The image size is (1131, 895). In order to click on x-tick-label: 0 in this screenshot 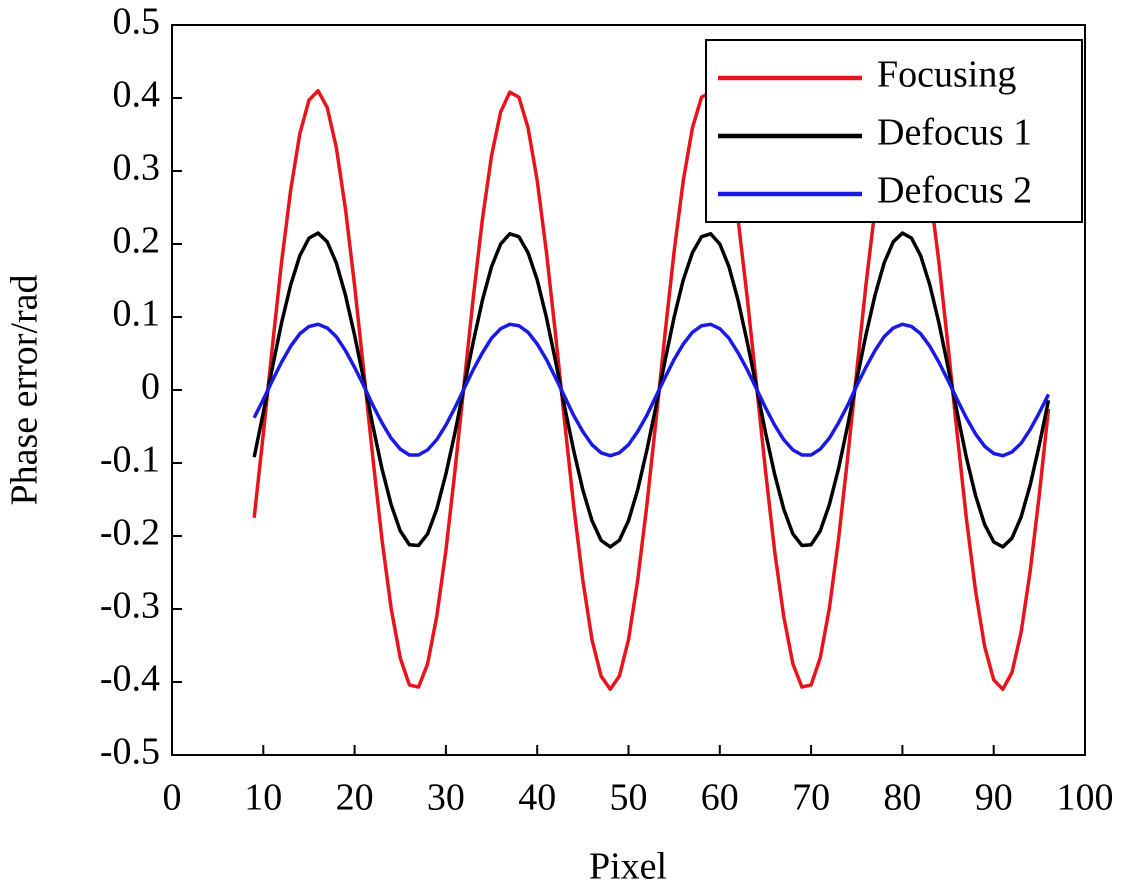, I will do `click(172, 798)`.